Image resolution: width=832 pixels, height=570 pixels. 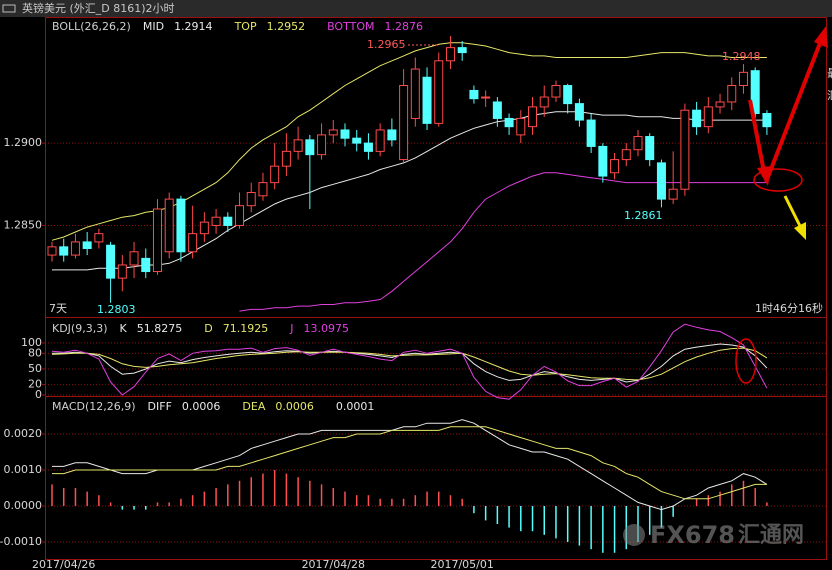 I want to click on legend-name: DIFF, so click(x=160, y=406).